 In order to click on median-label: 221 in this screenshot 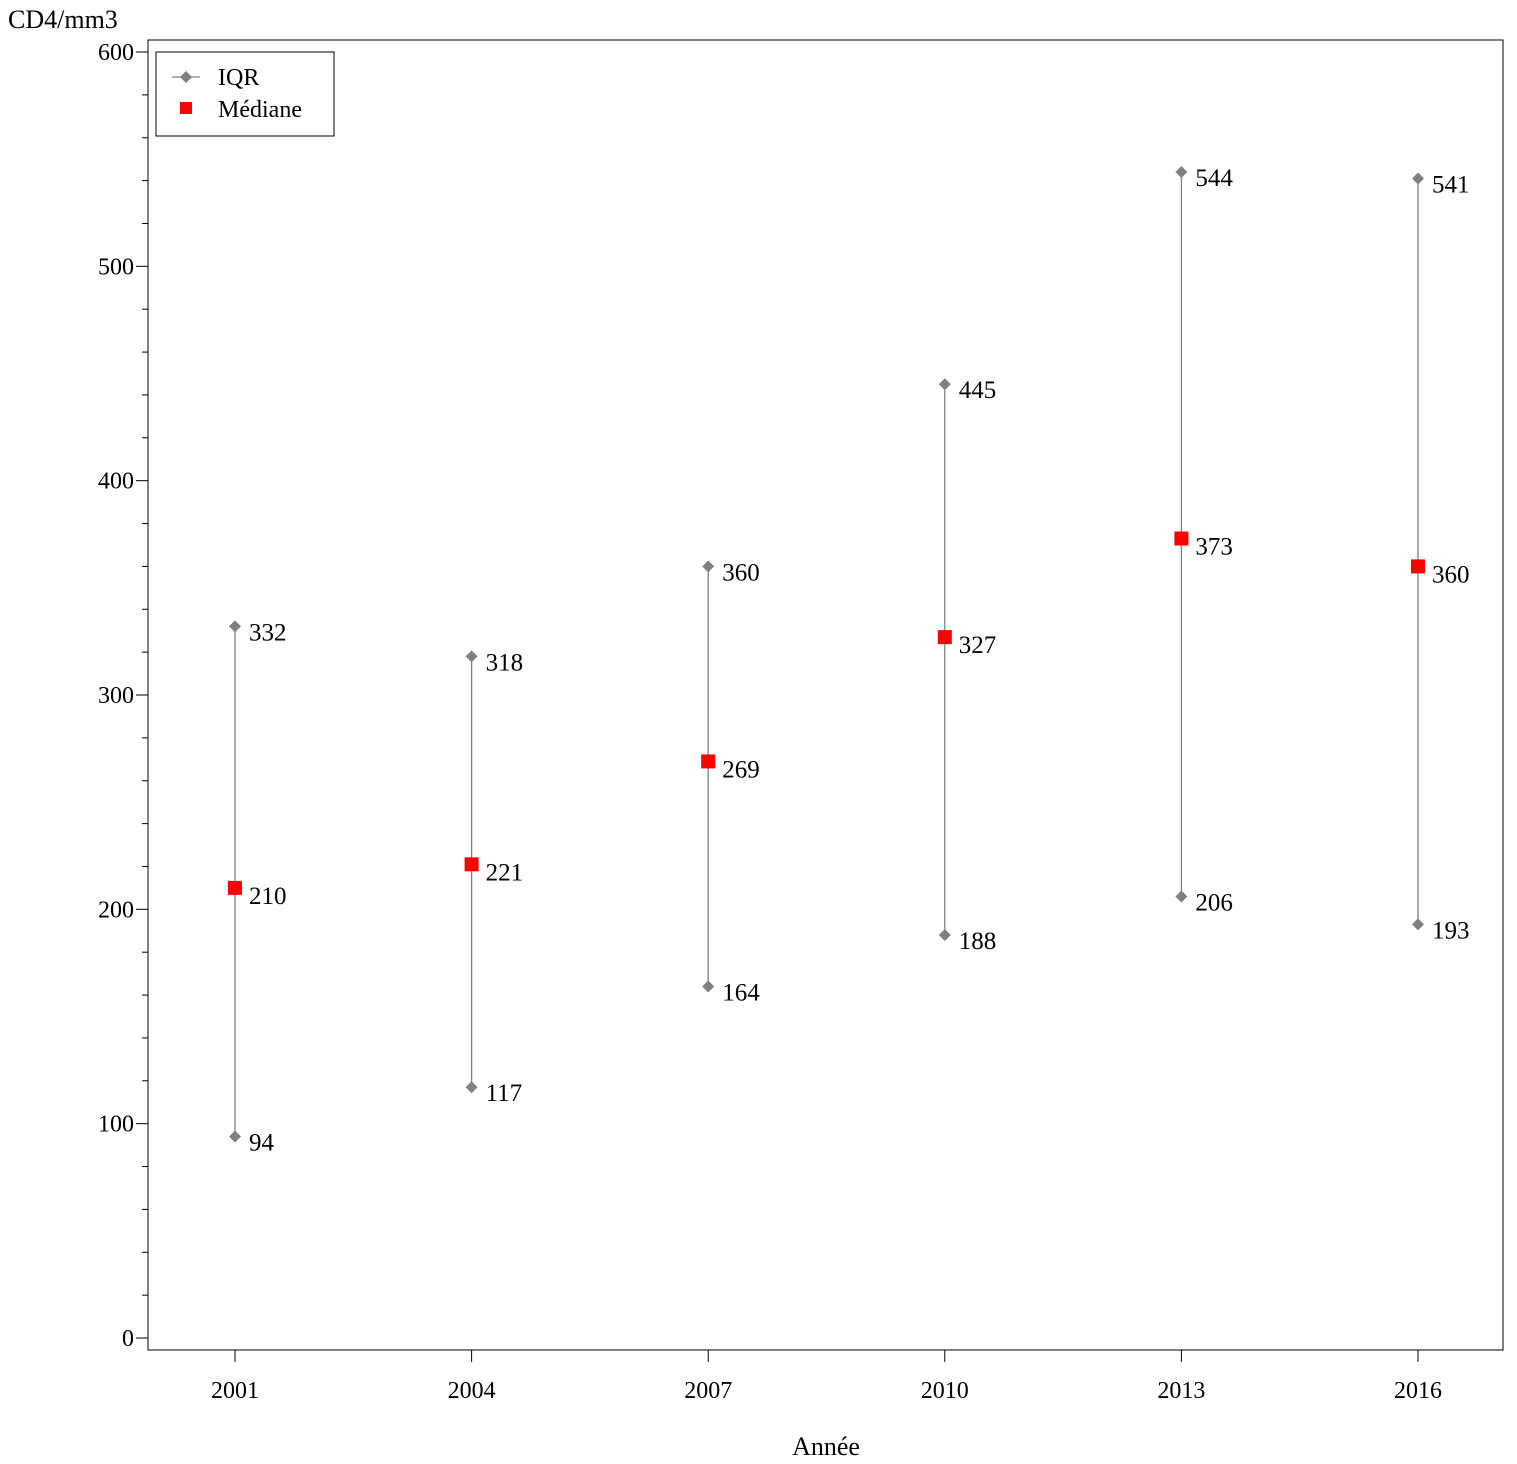, I will do `click(504, 872)`.